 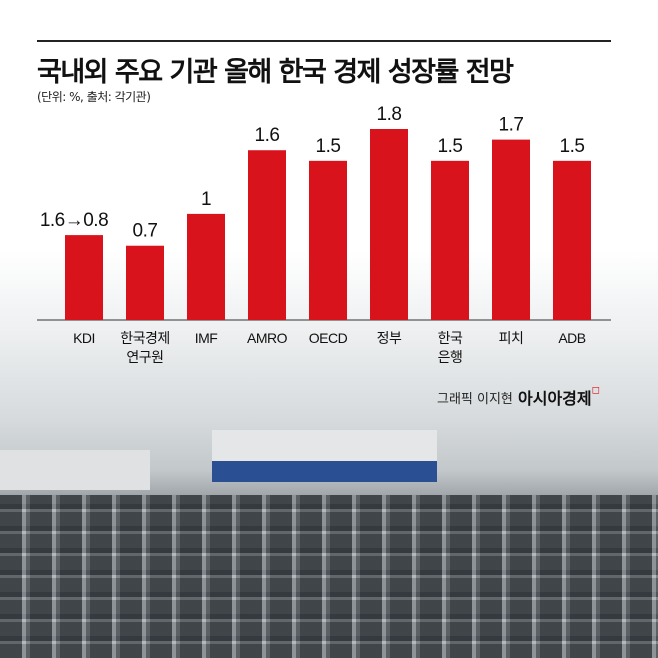 What do you see at coordinates (450, 357) in the screenshot?
I see `category-label: 은행` at bounding box center [450, 357].